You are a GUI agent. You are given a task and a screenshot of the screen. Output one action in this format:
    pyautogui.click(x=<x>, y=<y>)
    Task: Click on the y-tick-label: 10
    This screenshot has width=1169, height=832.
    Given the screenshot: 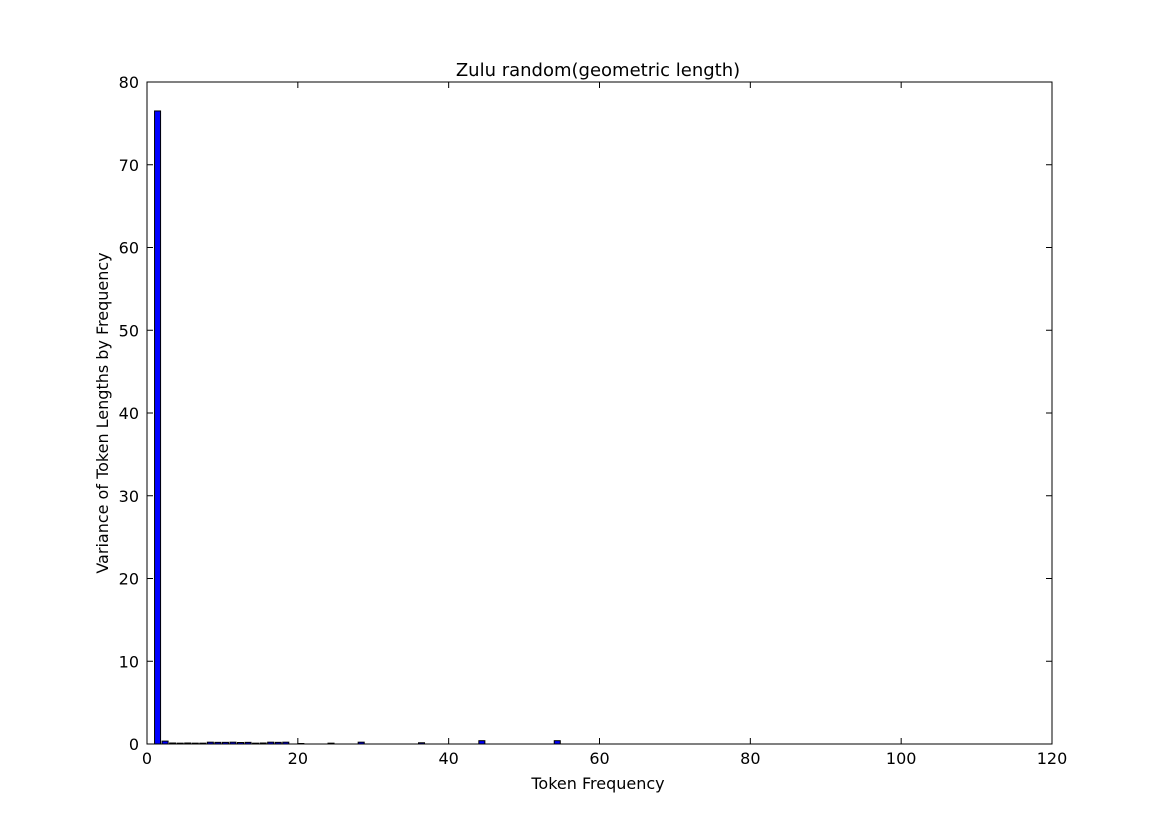 What is the action you would take?
    pyautogui.click(x=129, y=661)
    